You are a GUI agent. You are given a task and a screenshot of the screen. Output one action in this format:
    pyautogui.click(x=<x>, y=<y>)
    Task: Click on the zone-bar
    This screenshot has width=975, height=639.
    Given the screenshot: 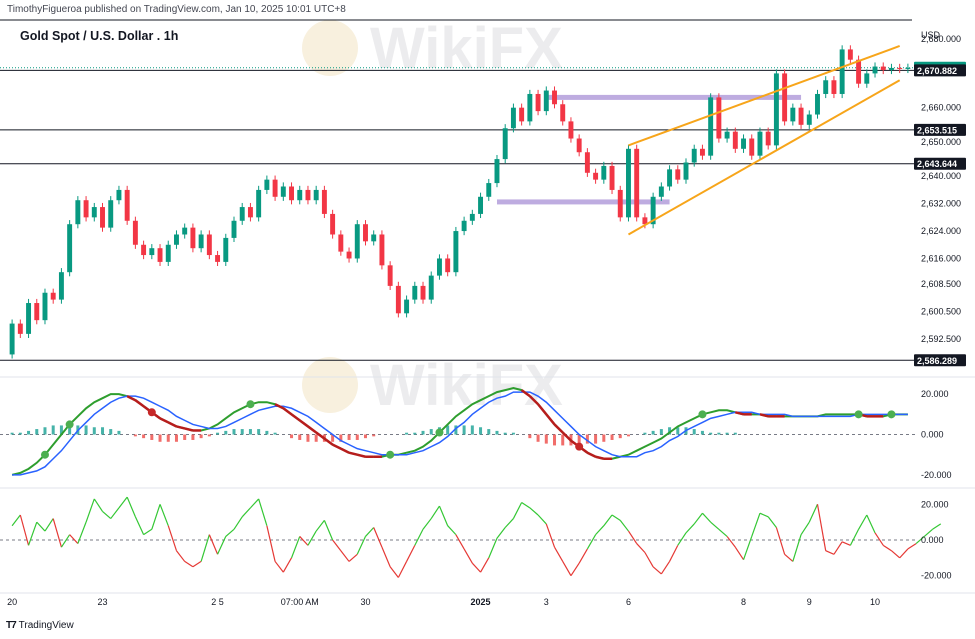 What is the action you would take?
    pyautogui.click(x=674, y=97)
    